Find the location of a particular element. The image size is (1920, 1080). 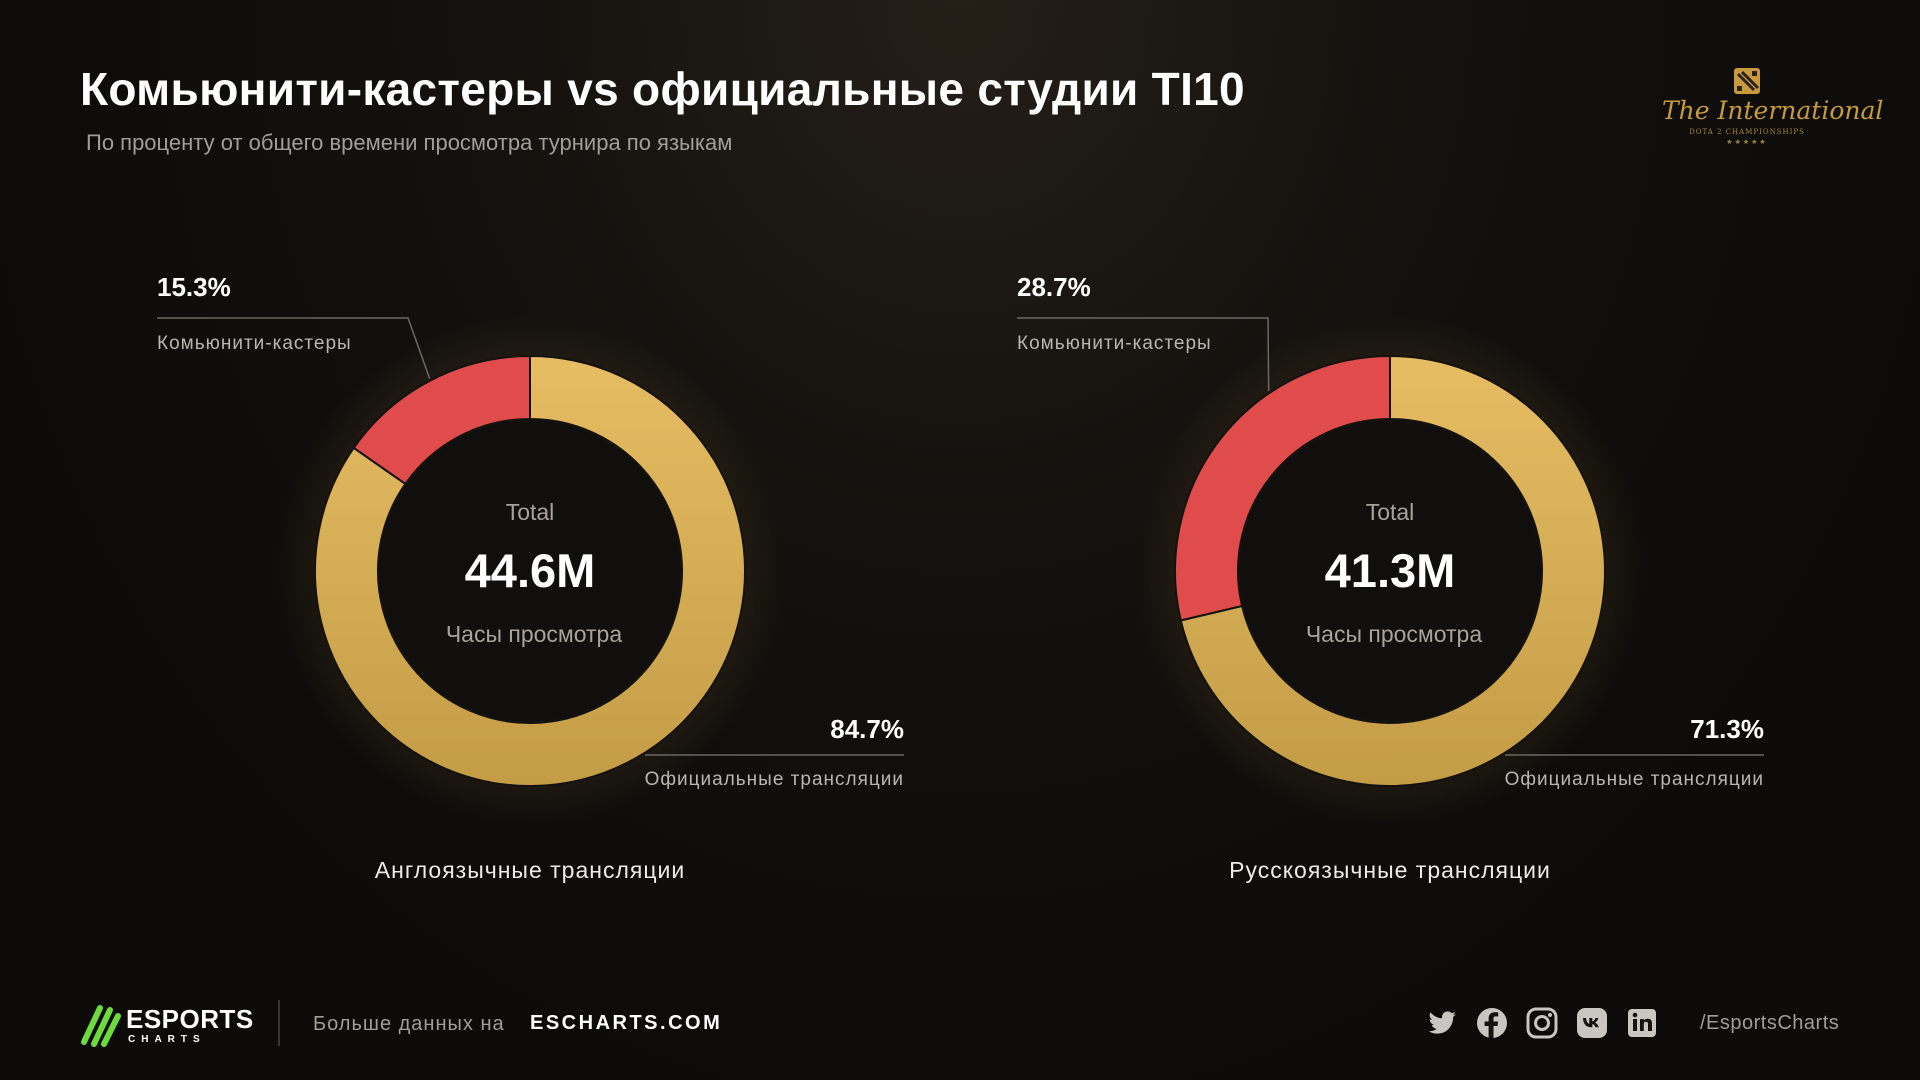

logo-subtitle: DOTA 2 CHAMPIONSHIPS is located at coordinates (1747, 132).